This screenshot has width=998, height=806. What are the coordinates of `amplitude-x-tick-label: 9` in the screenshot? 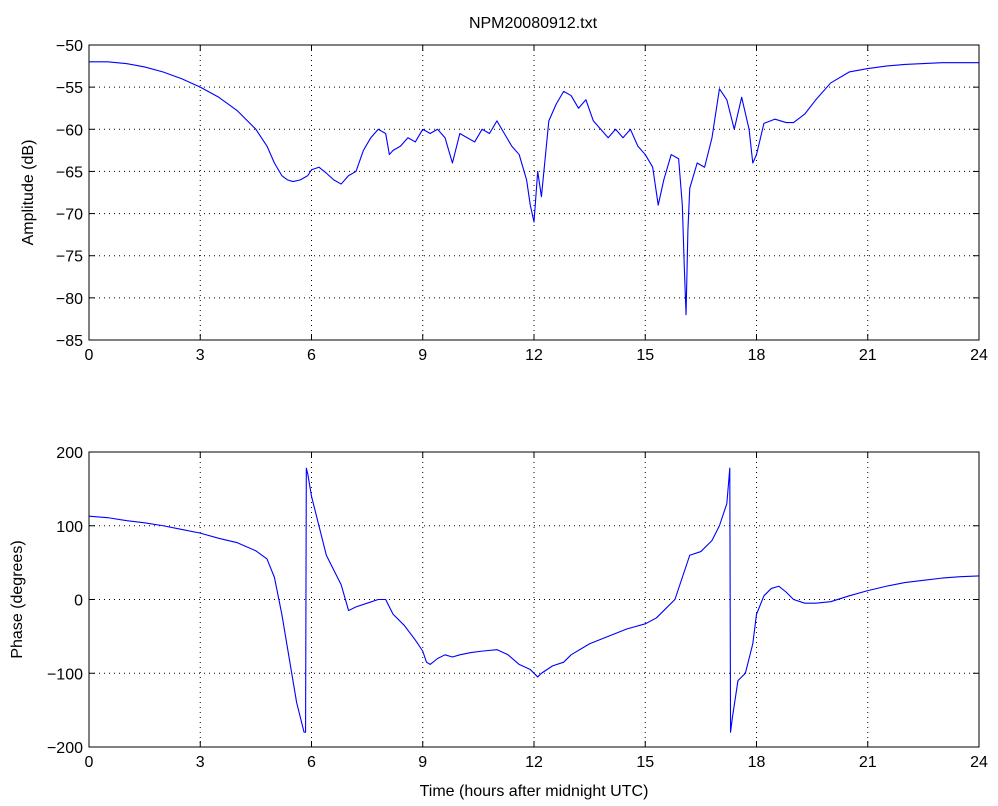 It's located at (422, 355).